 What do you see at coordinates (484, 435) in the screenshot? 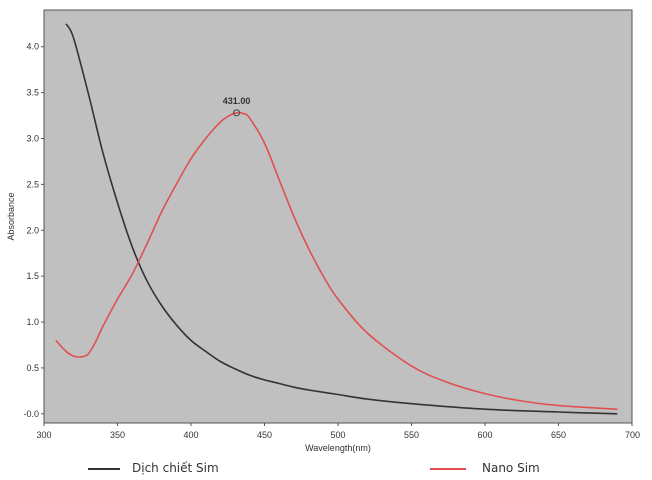
I see `x-tick-label: 600` at bounding box center [484, 435].